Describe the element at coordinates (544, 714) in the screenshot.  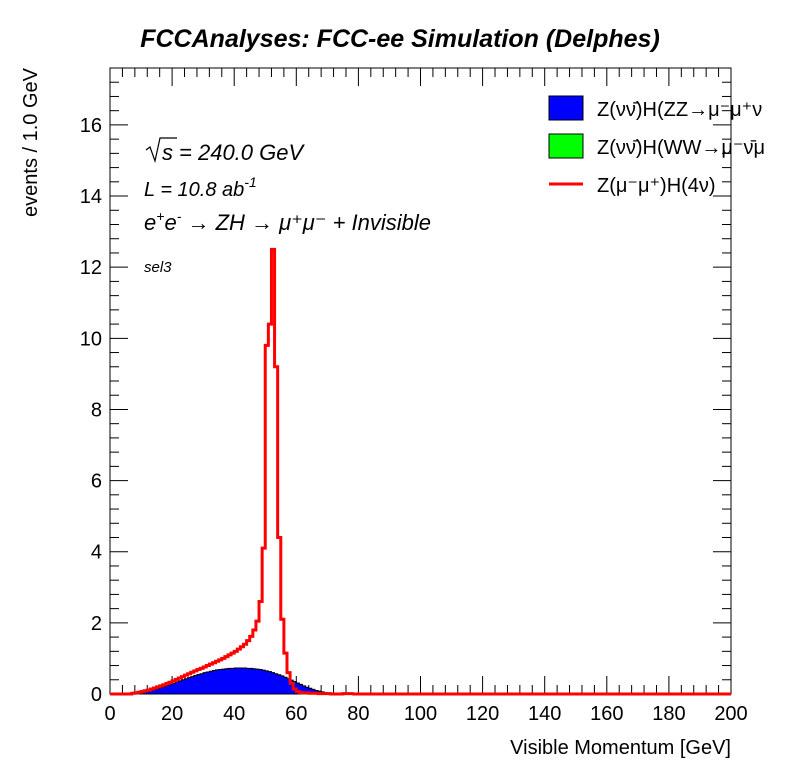
I see `x-tick-label: 140` at that location.